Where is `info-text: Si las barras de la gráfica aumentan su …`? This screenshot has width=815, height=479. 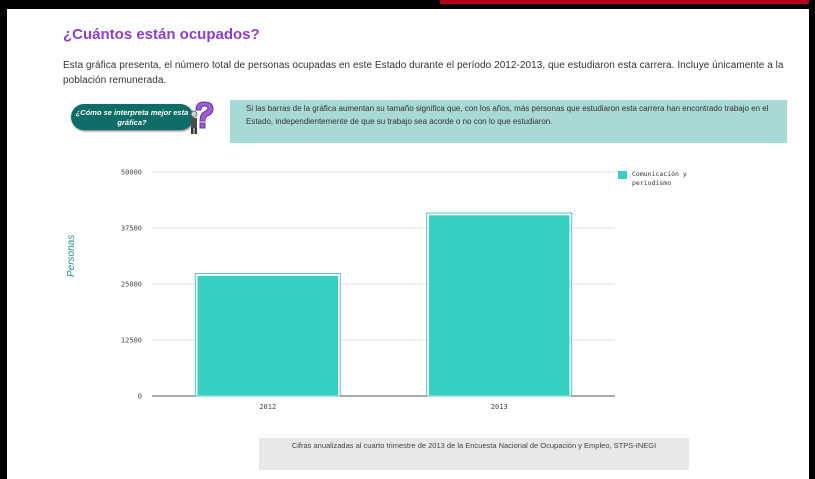 info-text: Si las barras de la gráfica aumentan su … is located at coordinates (507, 115).